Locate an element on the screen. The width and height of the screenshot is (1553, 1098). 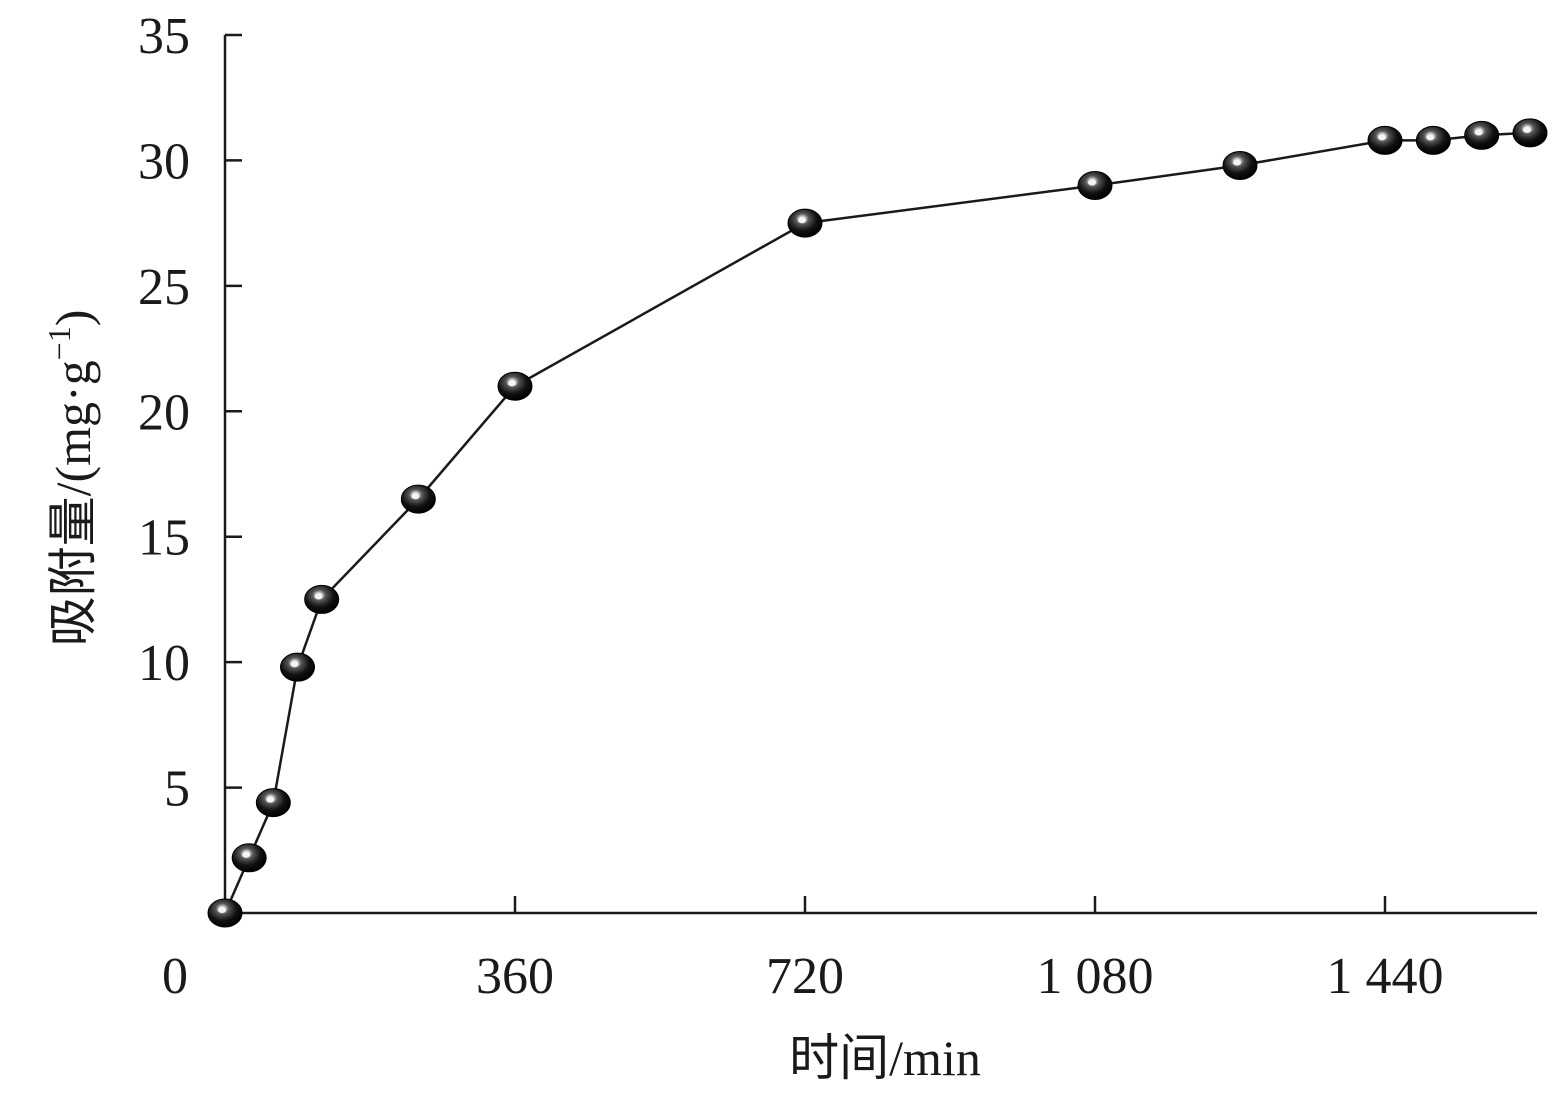
y-tick-label: 35 is located at coordinates (164, 36).